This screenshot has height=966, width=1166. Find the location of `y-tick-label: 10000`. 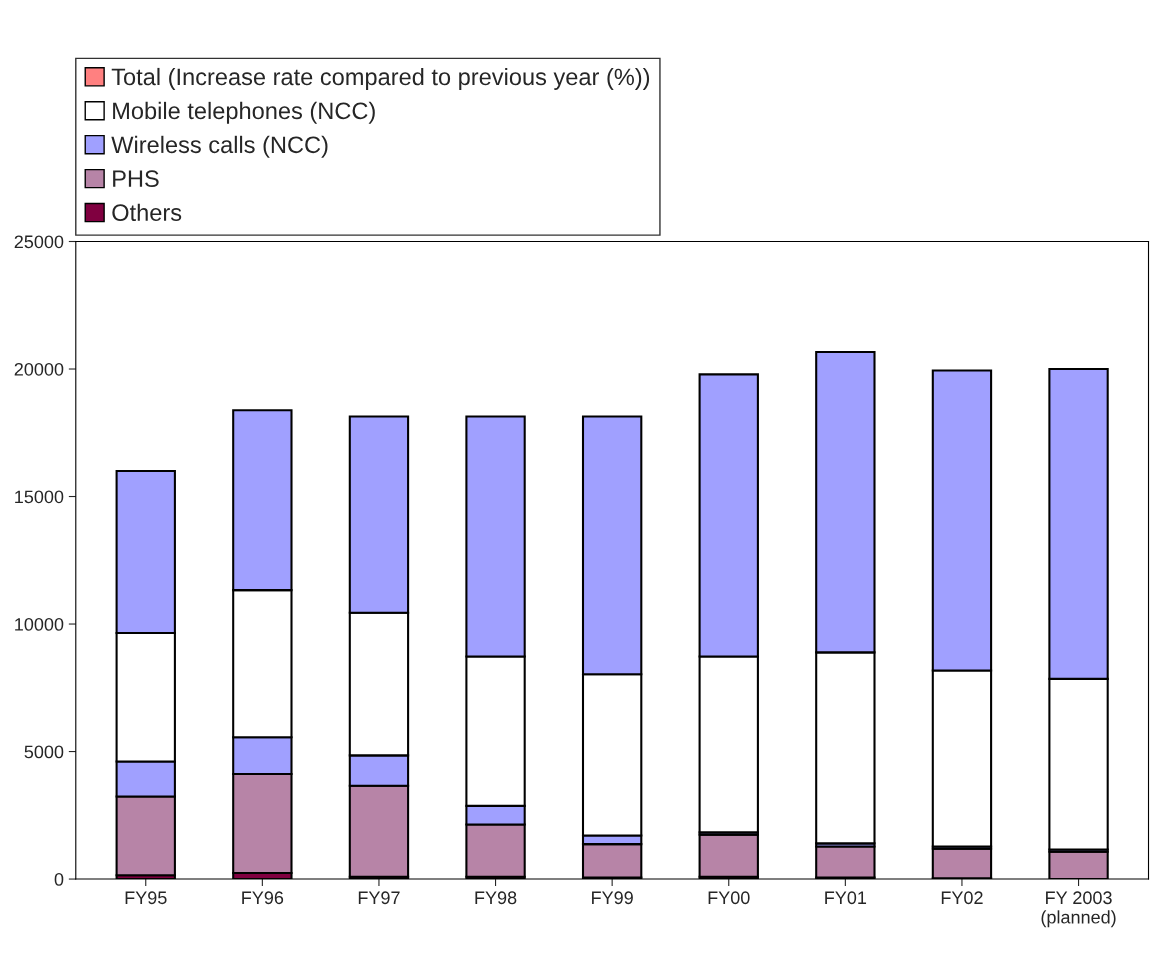

y-tick-label: 10000 is located at coordinates (39, 624).